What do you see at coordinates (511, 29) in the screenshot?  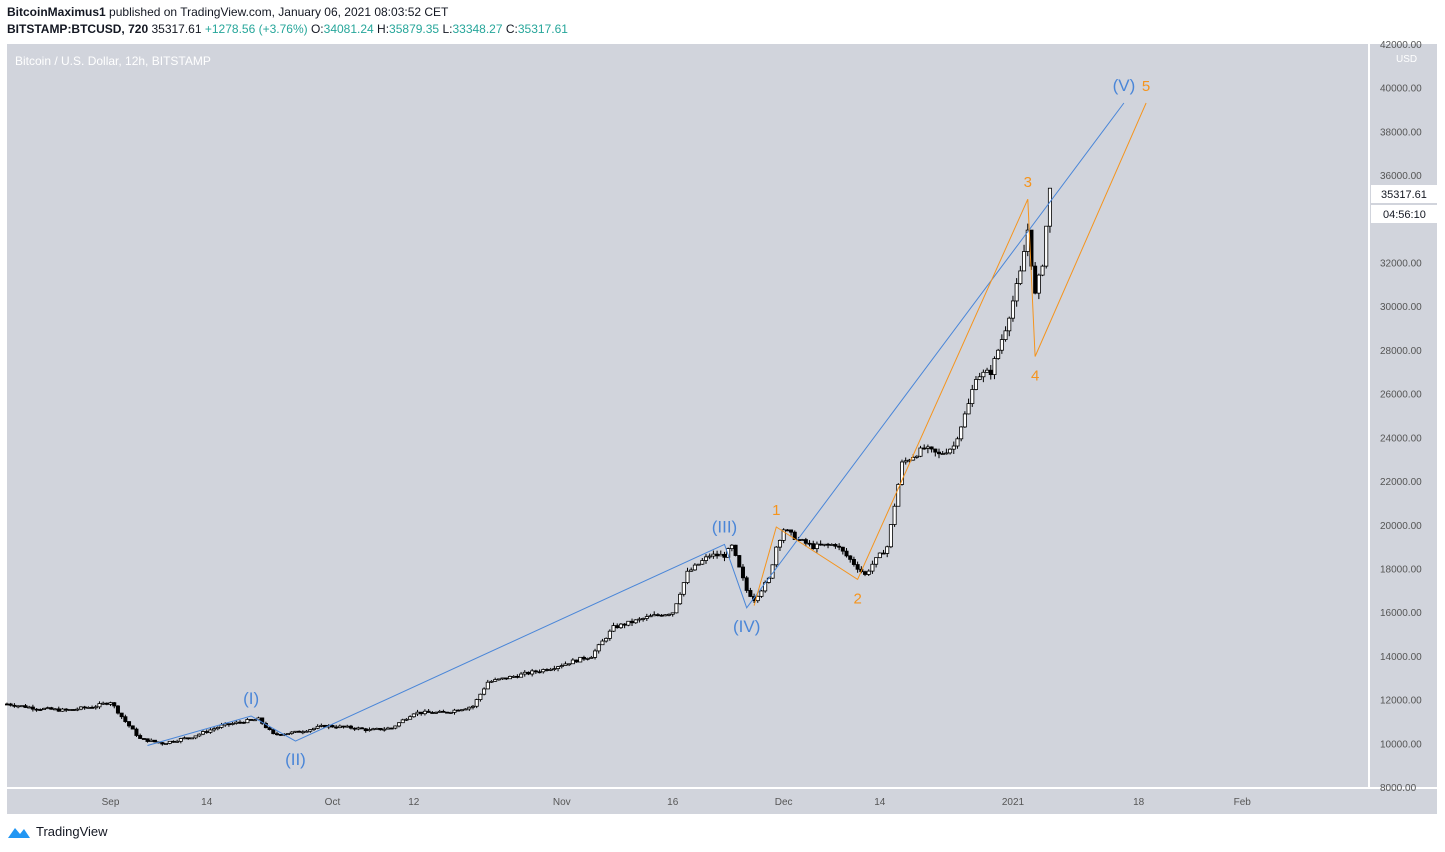 I see `close-label: C:` at bounding box center [511, 29].